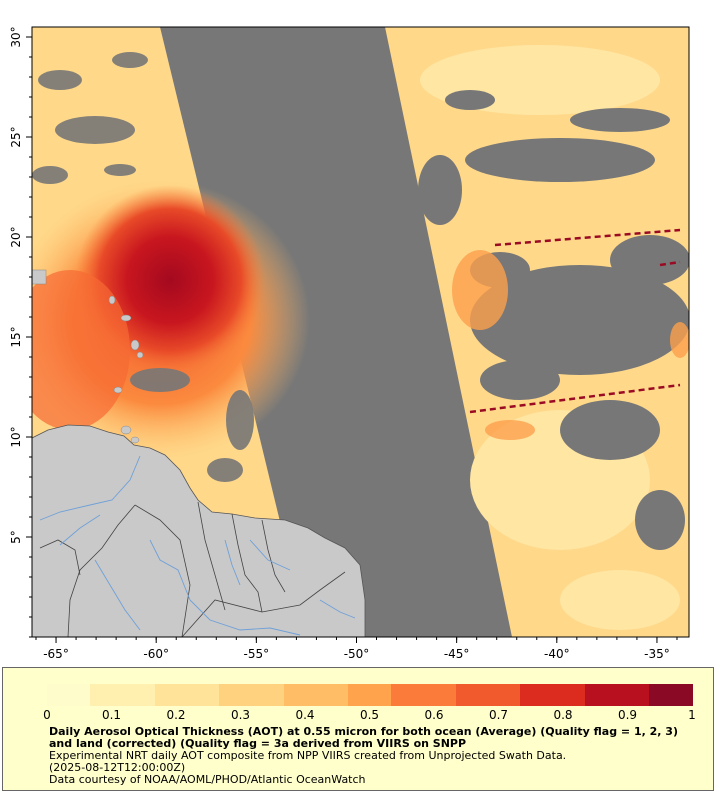  Describe the element at coordinates (176, 715) in the screenshot. I see `colorbar-tick-label: 0.2` at that location.